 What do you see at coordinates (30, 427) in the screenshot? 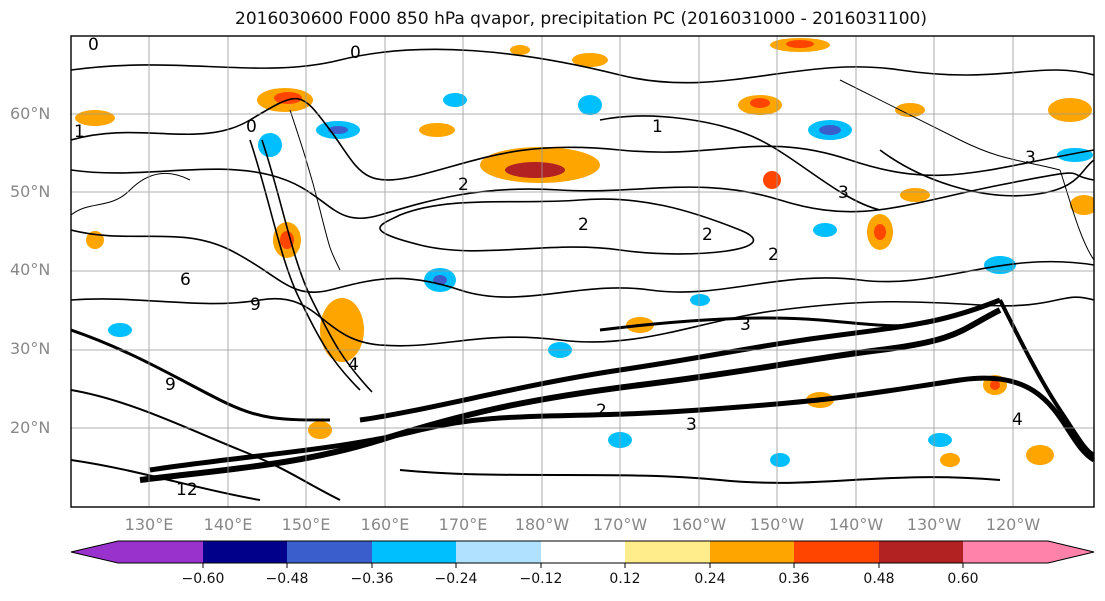
I see `lat-label-20n: 20°N` at bounding box center [30, 427].